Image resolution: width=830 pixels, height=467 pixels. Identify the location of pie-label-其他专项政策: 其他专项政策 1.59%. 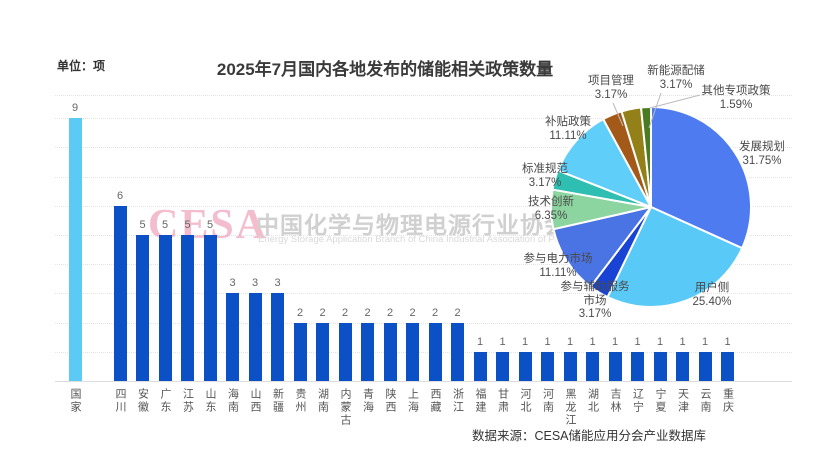
(736, 98).